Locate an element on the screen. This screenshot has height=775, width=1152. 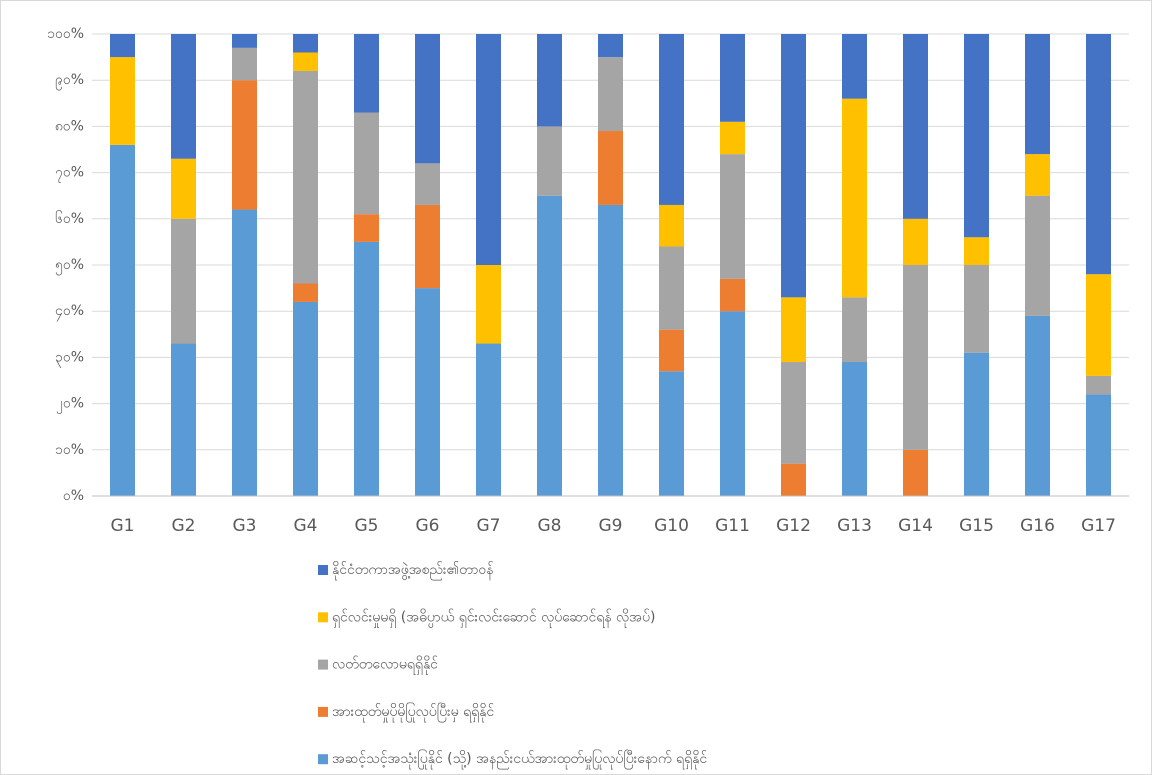
y-tick-label: ၄၀% is located at coordinates (69, 312).